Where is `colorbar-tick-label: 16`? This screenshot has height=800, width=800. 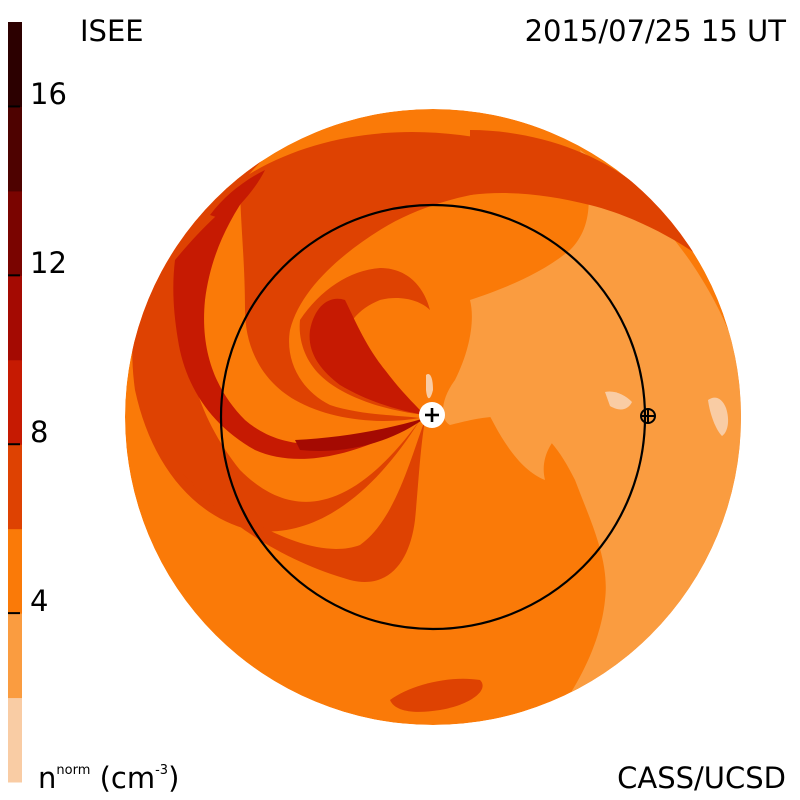
colorbar-tick-label: 16 is located at coordinates (48, 94).